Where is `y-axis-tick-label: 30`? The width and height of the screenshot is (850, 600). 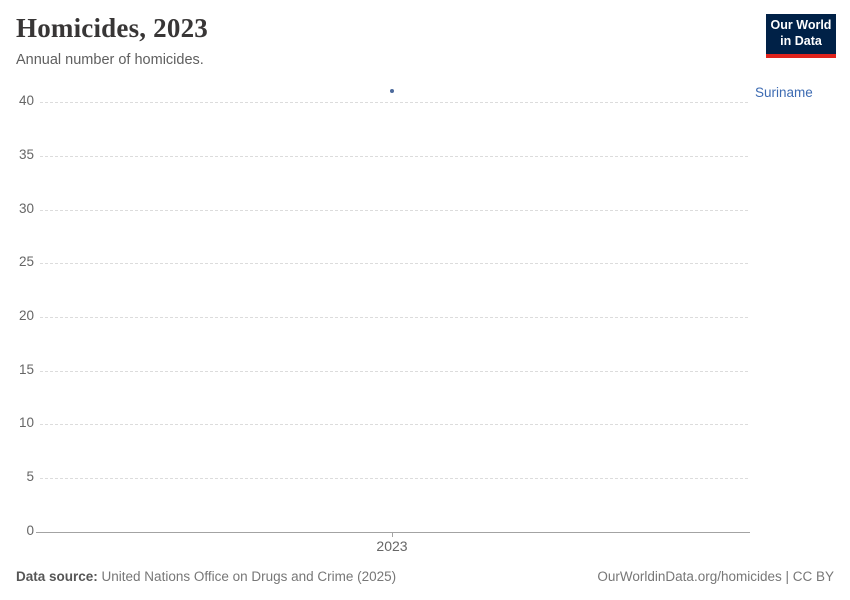
y-axis-tick-label: 30 is located at coordinates (26, 208).